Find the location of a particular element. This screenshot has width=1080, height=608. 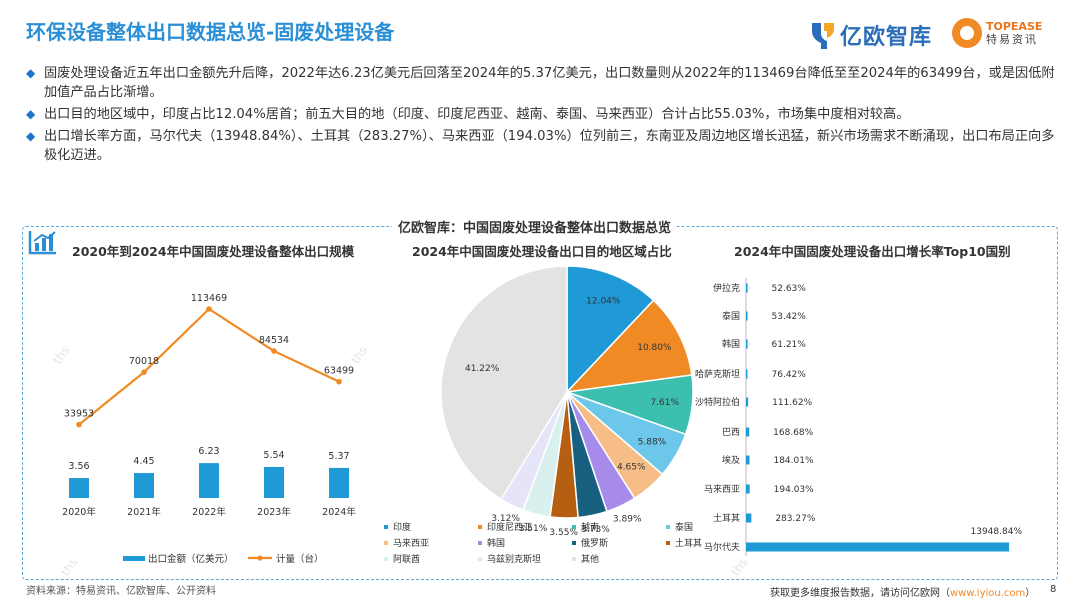

bar-value-label: 5.37 is located at coordinates (338, 456).